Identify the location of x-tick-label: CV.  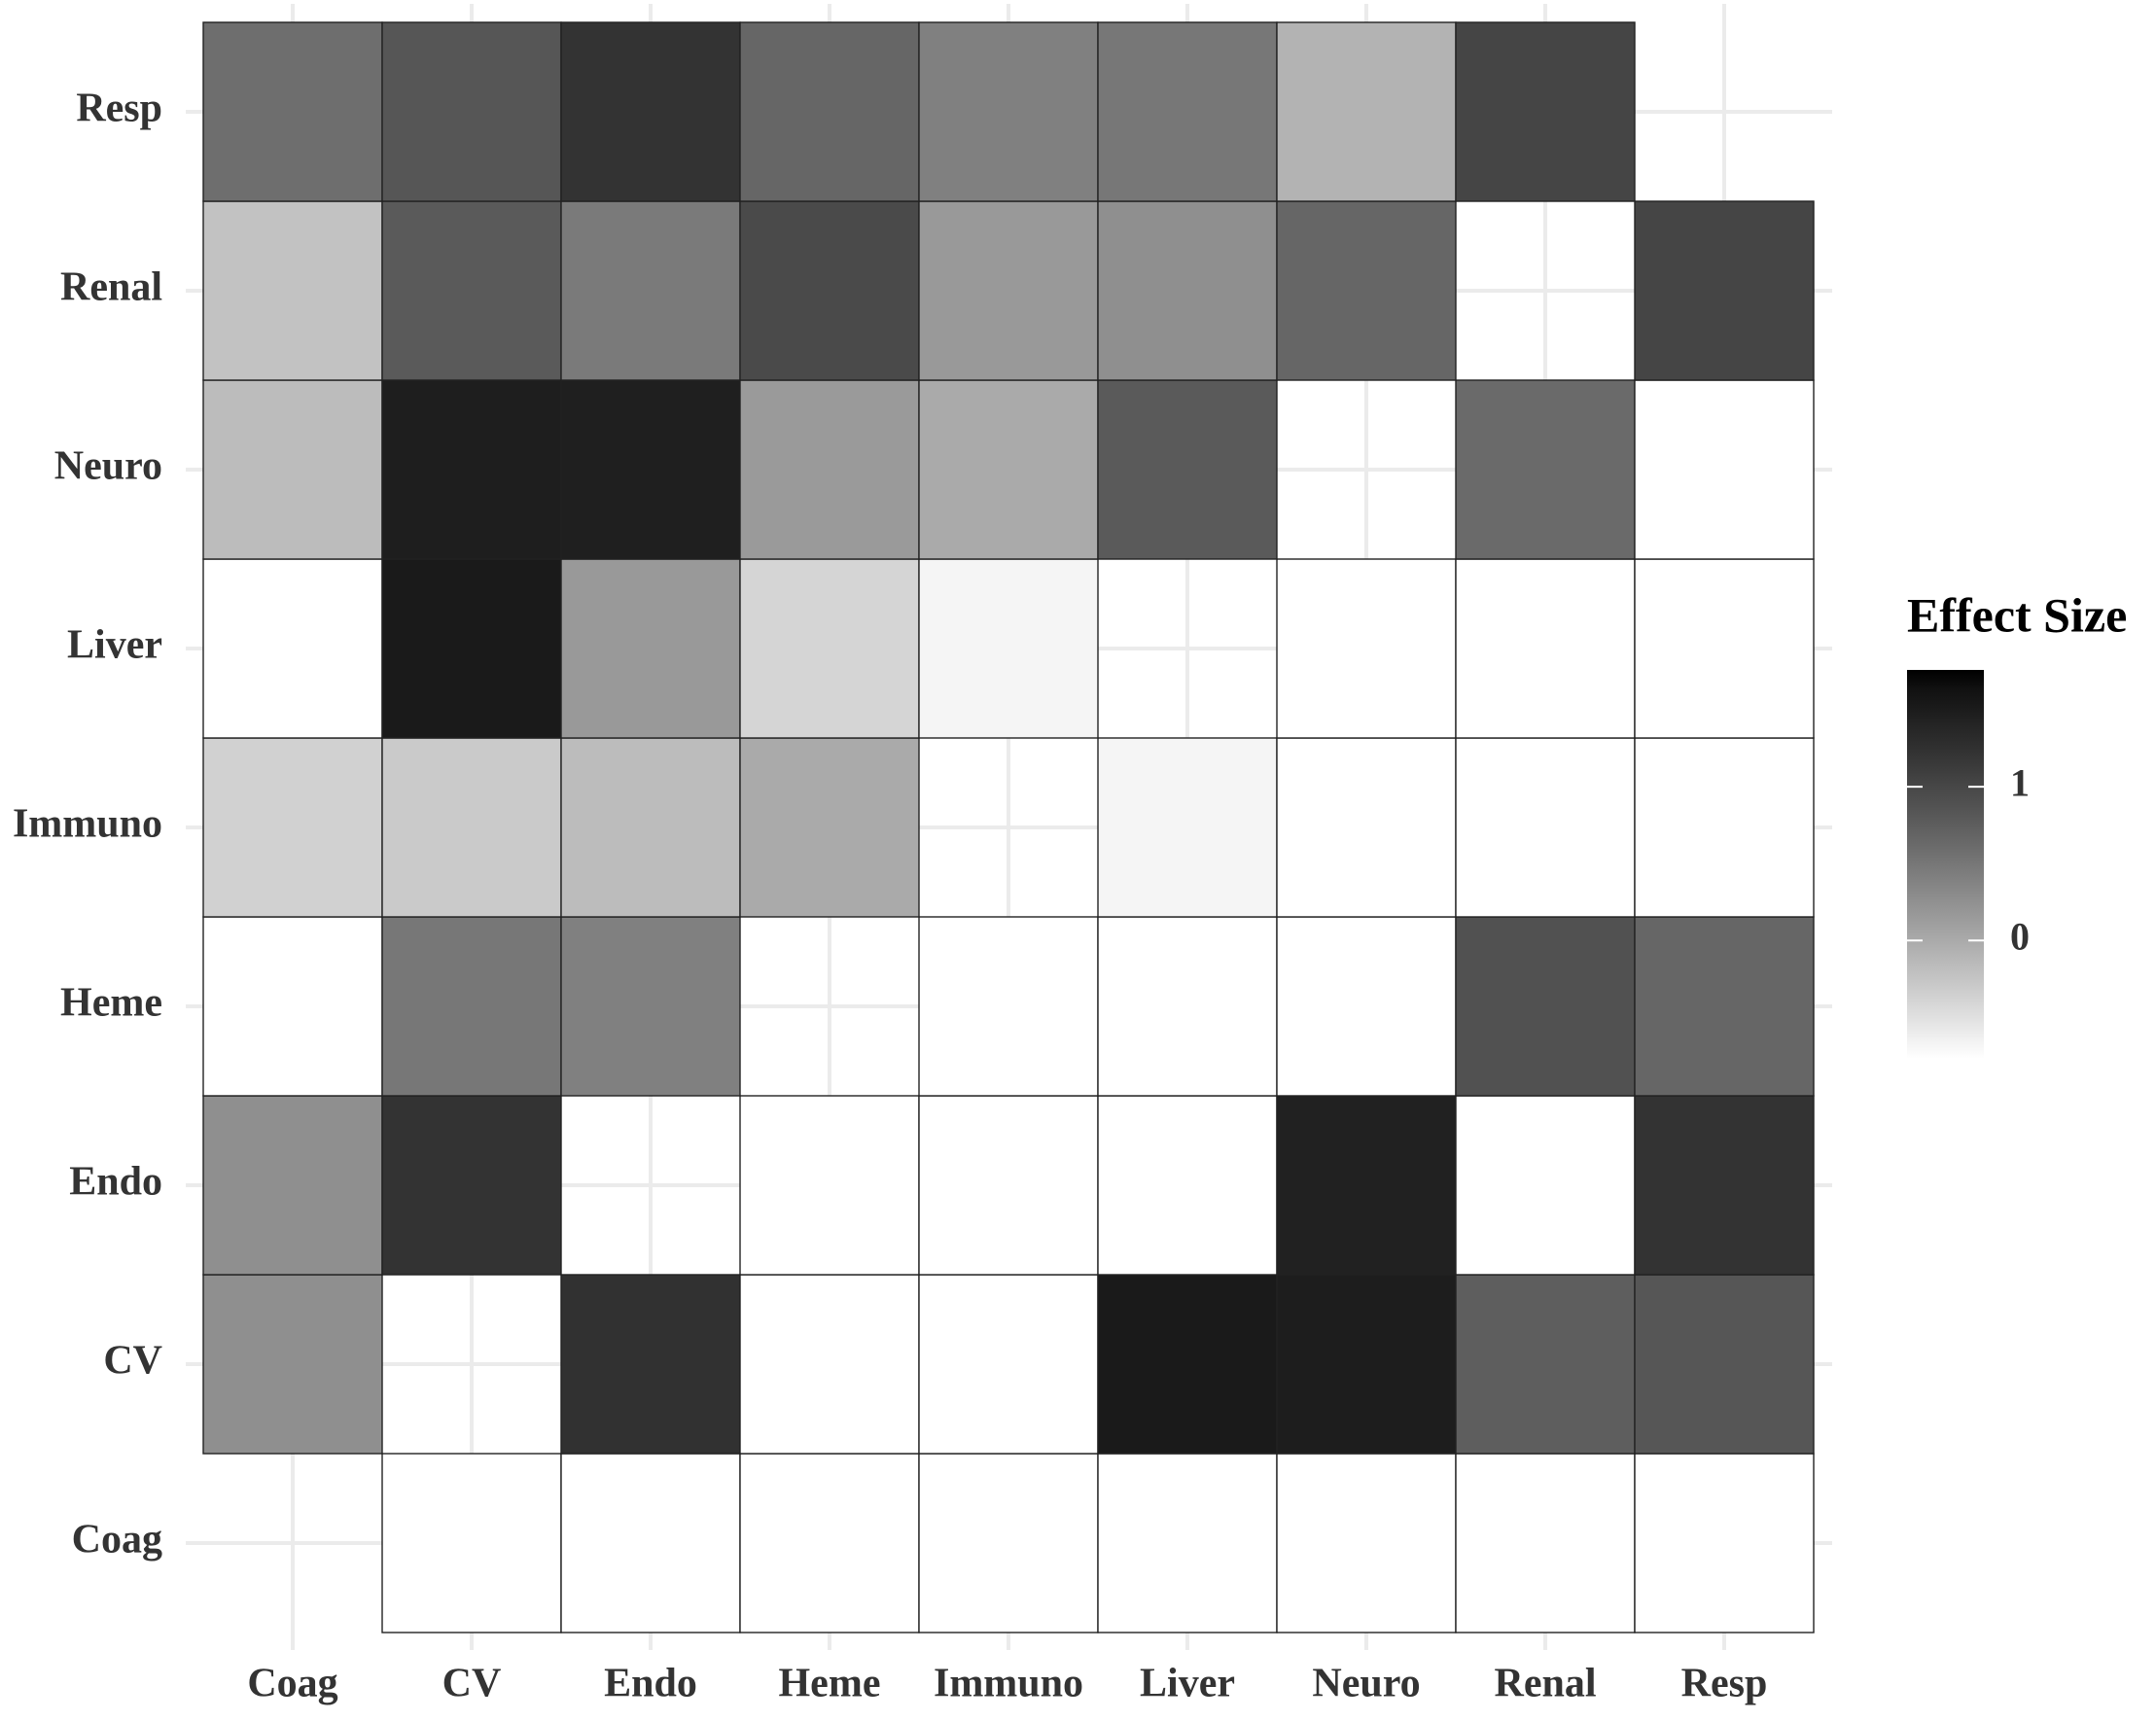
(472, 1684).